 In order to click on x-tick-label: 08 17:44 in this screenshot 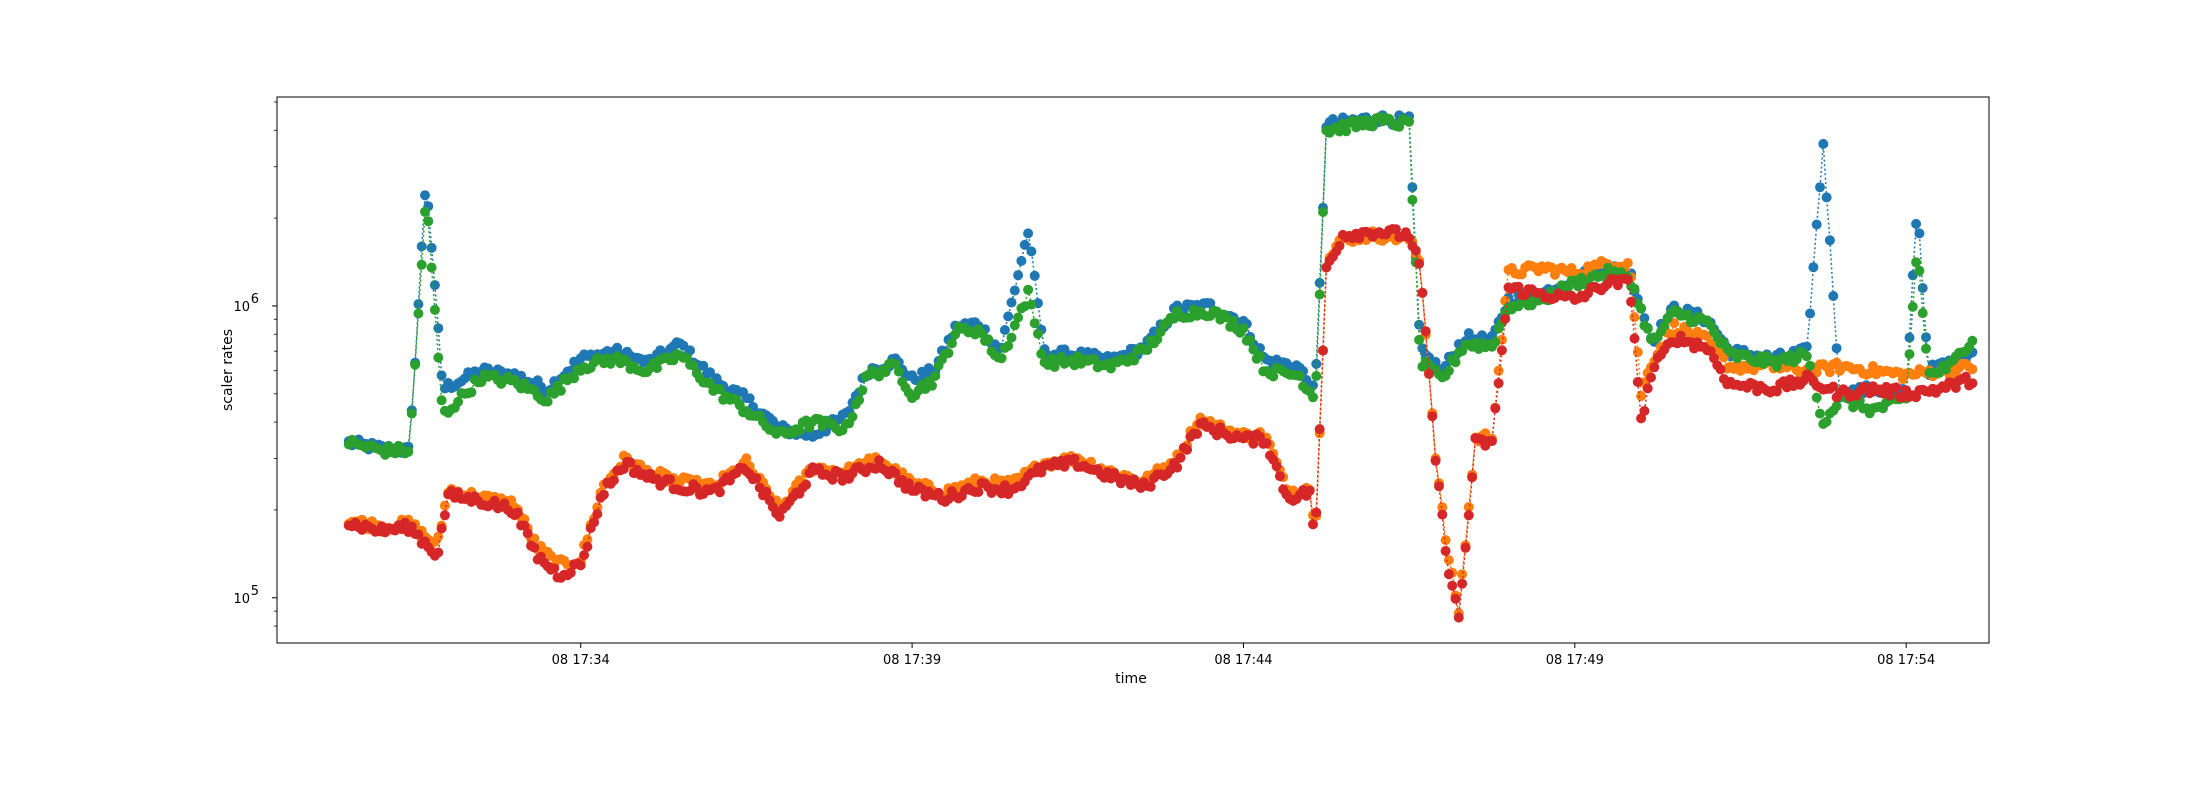, I will do `click(1243, 660)`.